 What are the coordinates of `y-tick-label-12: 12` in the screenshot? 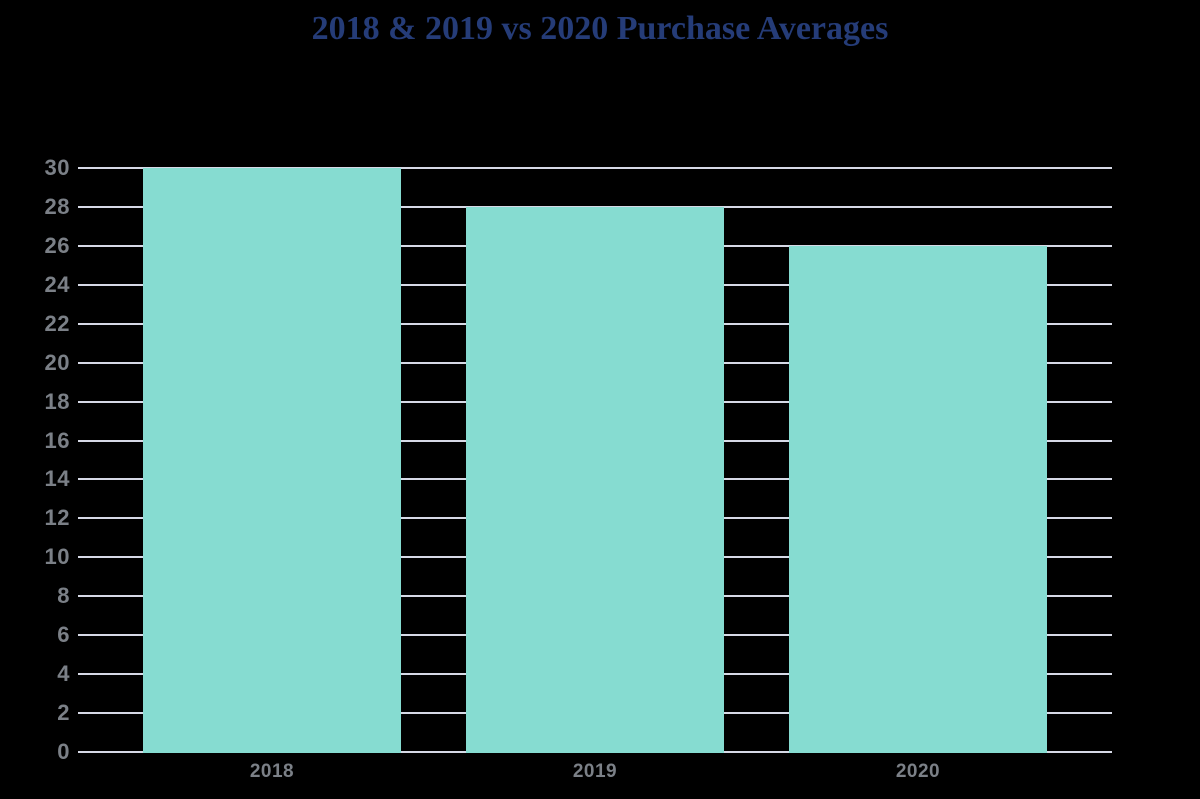 It's located at (57, 518).